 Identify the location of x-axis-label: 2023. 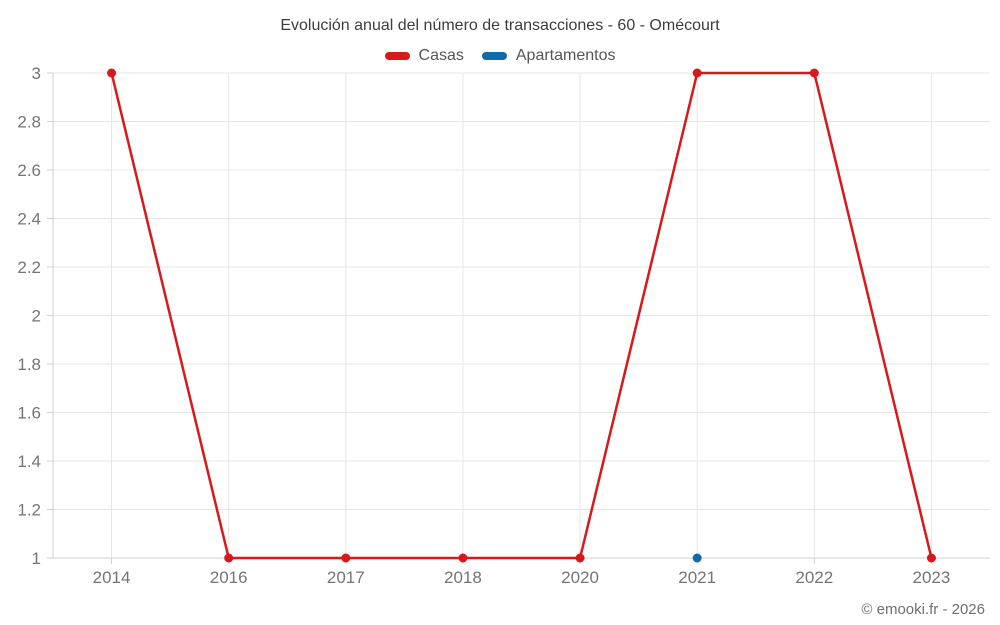
(932, 577).